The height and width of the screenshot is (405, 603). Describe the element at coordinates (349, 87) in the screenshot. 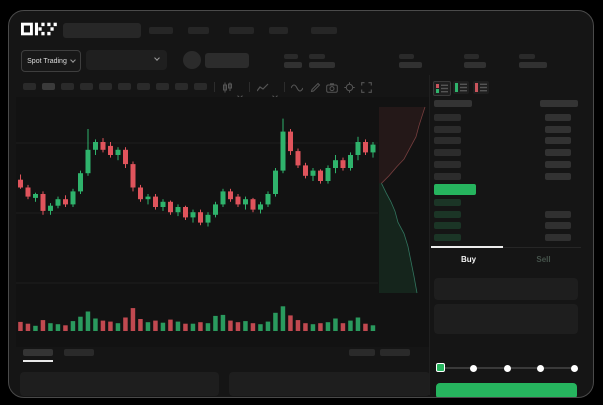

I see `settings-icon` at that location.